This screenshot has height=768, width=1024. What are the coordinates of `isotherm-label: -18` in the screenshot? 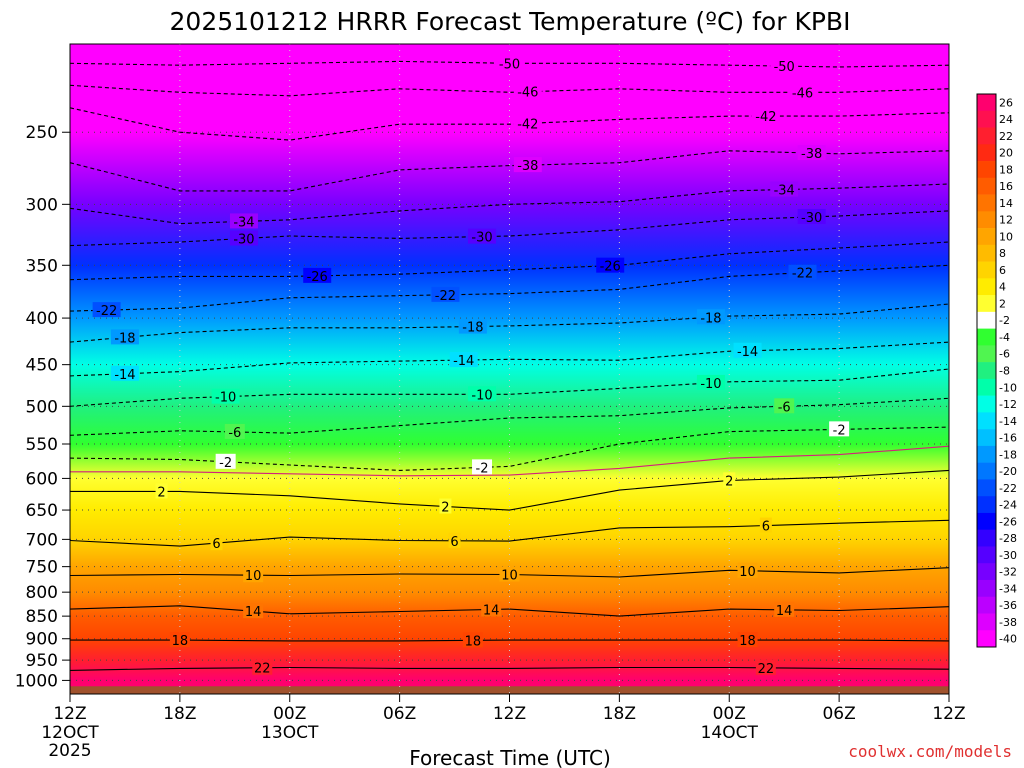 It's located at (124, 338).